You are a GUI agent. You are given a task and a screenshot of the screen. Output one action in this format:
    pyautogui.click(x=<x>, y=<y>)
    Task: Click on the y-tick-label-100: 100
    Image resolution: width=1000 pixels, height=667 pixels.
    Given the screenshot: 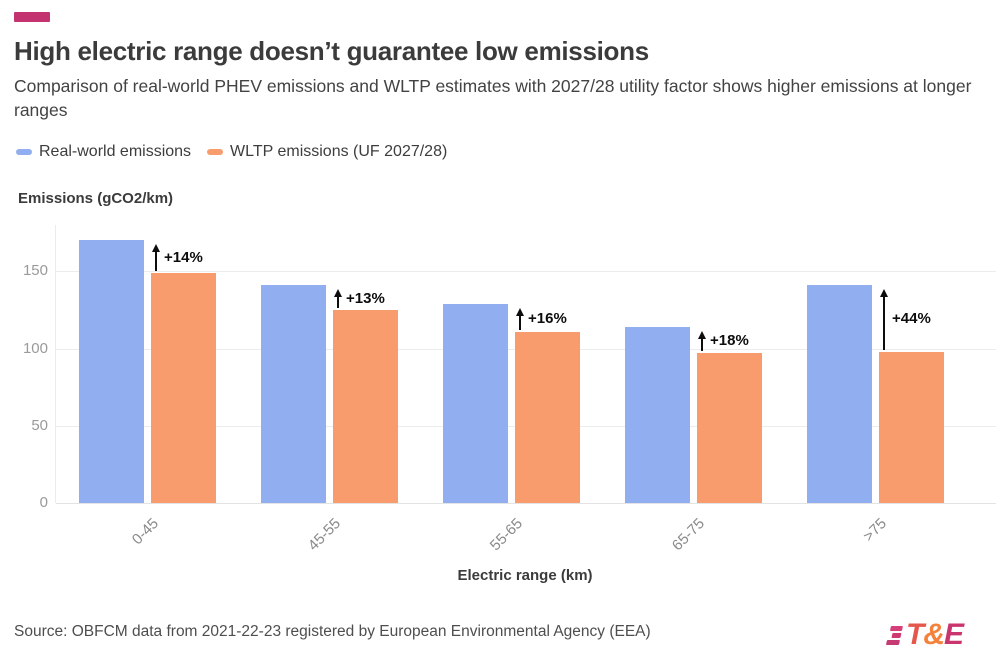 What is the action you would take?
    pyautogui.click(x=35, y=348)
    